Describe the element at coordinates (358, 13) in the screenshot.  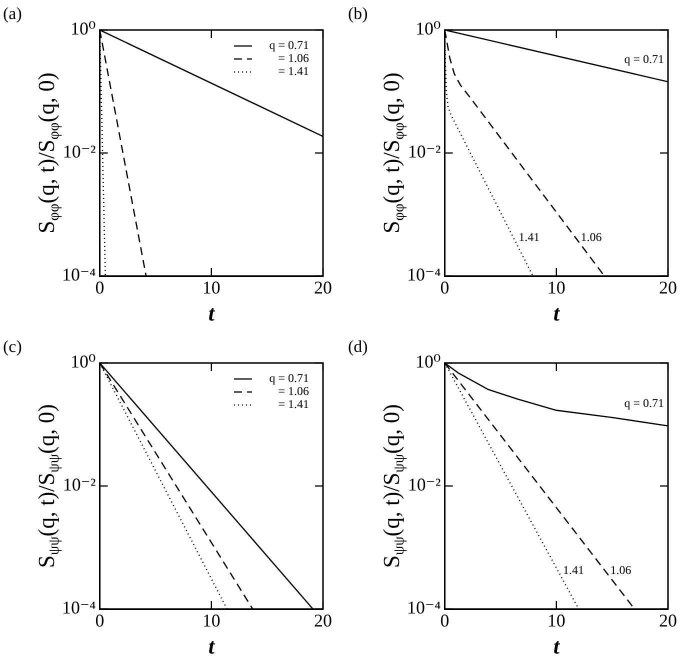
I see `chart-title: (b)` at that location.